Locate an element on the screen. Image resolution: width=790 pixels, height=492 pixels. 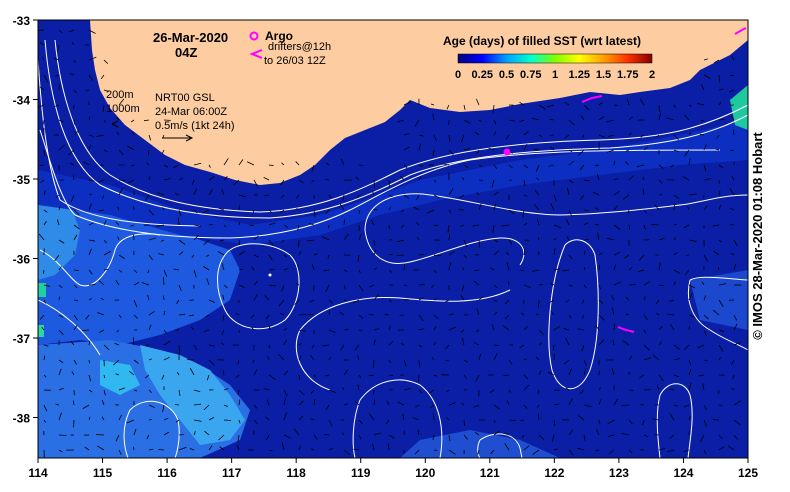
sst-patch-south is located at coordinates (480, 444).